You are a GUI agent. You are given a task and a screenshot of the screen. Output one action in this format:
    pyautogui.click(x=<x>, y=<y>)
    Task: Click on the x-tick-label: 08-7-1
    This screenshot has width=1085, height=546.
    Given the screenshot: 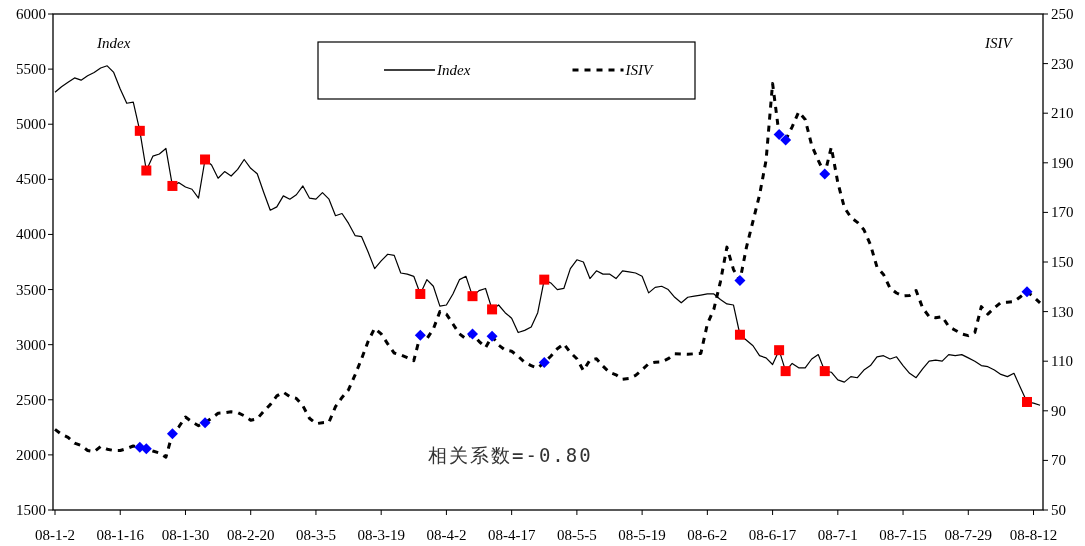 What is the action you would take?
    pyautogui.click(x=837, y=535)
    